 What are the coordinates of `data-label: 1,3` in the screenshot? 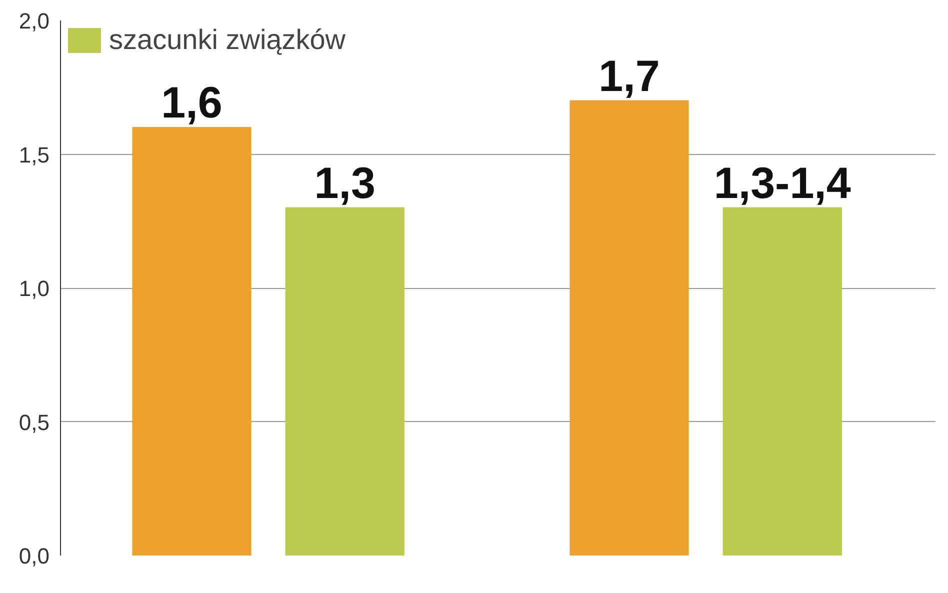 It's located at (345, 183).